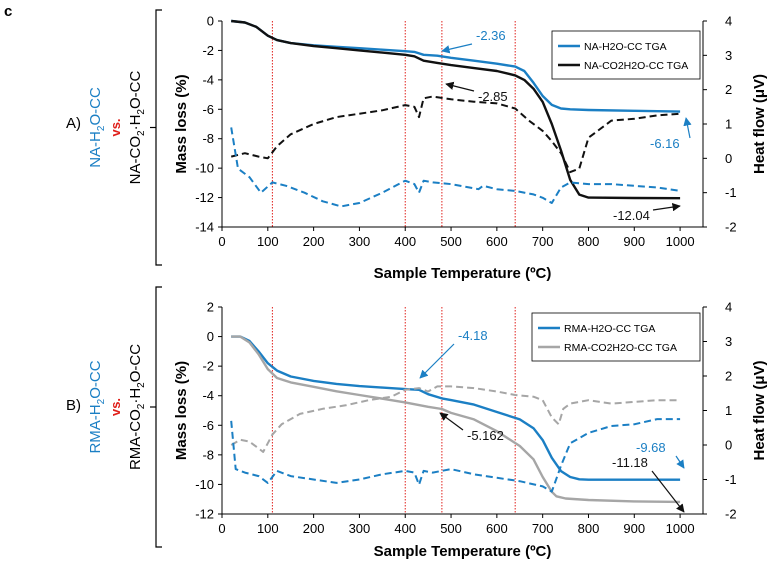 The image size is (776, 564). I want to click on sample-label-h2o: NA-H2O-CC, so click(97, 127).